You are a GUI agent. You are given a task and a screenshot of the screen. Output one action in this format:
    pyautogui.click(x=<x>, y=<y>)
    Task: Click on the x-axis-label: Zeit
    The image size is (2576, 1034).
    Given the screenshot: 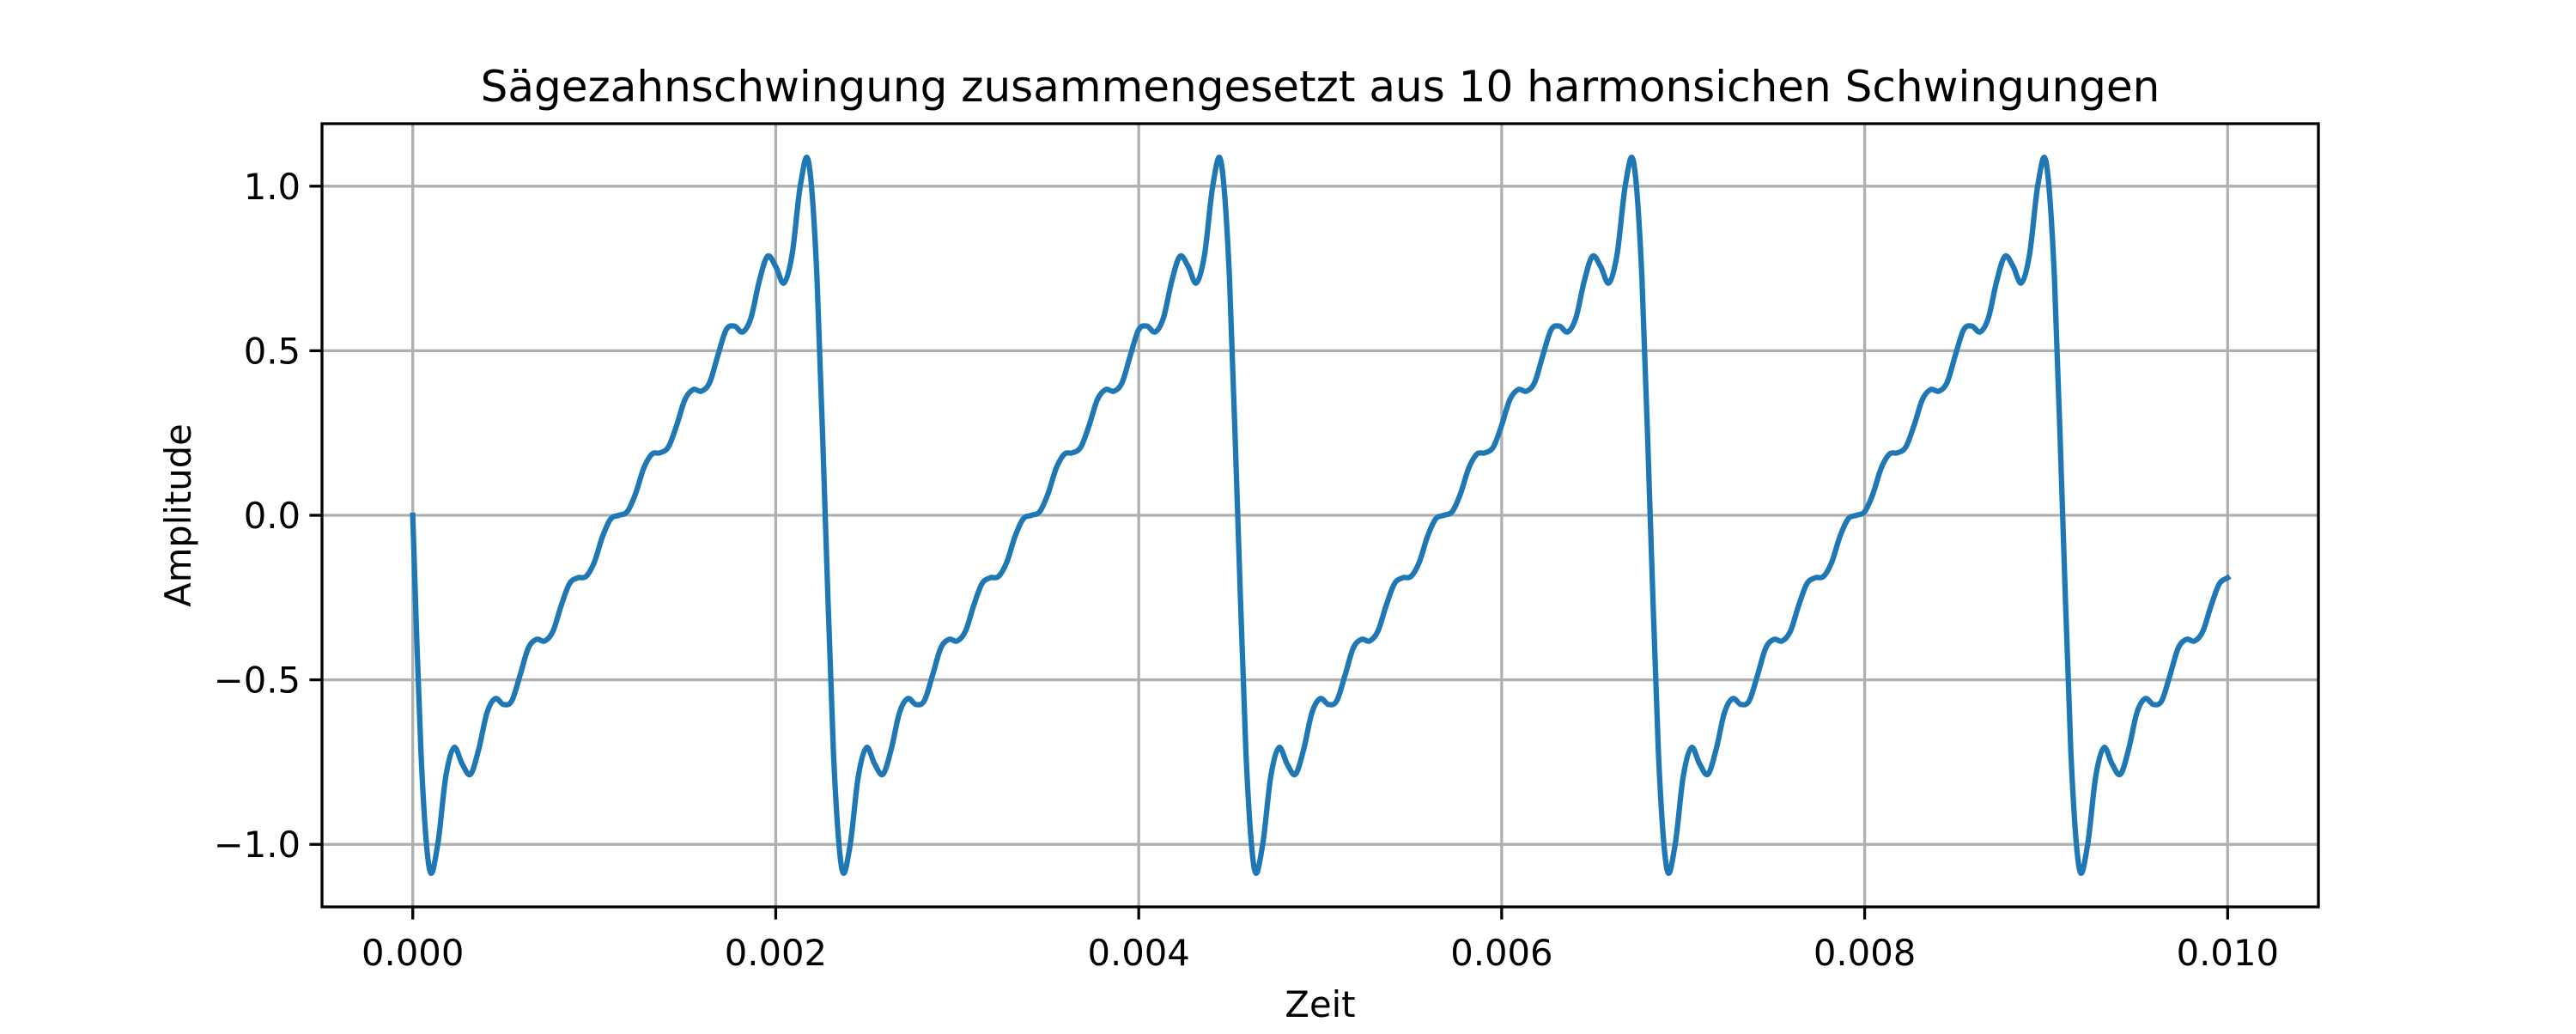 What is the action you would take?
    pyautogui.click(x=1320, y=1004)
    